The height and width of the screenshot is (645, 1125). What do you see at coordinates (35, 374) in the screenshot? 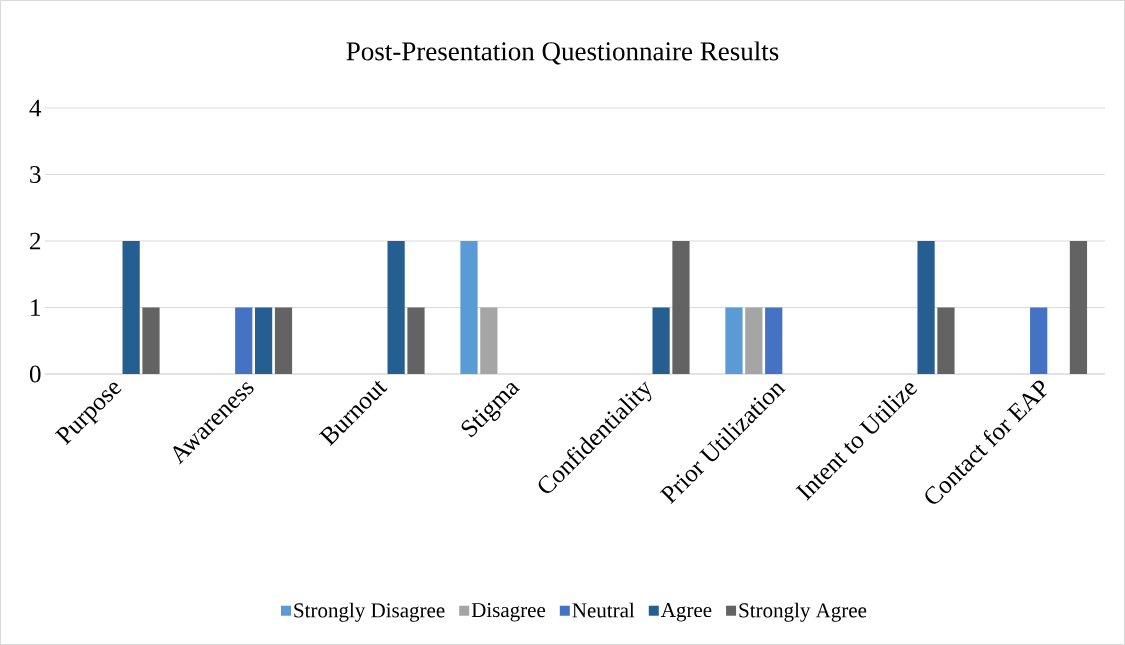
I see `y-tick-label: 0` at bounding box center [35, 374].